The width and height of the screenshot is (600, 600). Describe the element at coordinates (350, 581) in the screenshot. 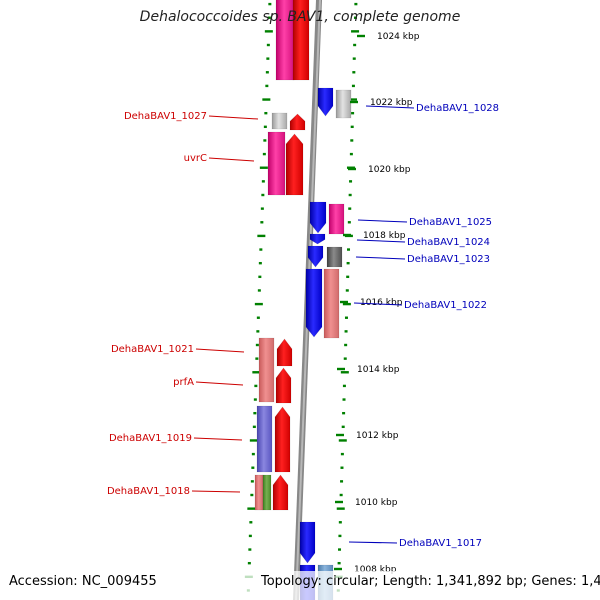

I see `topology-value: circular` at that location.